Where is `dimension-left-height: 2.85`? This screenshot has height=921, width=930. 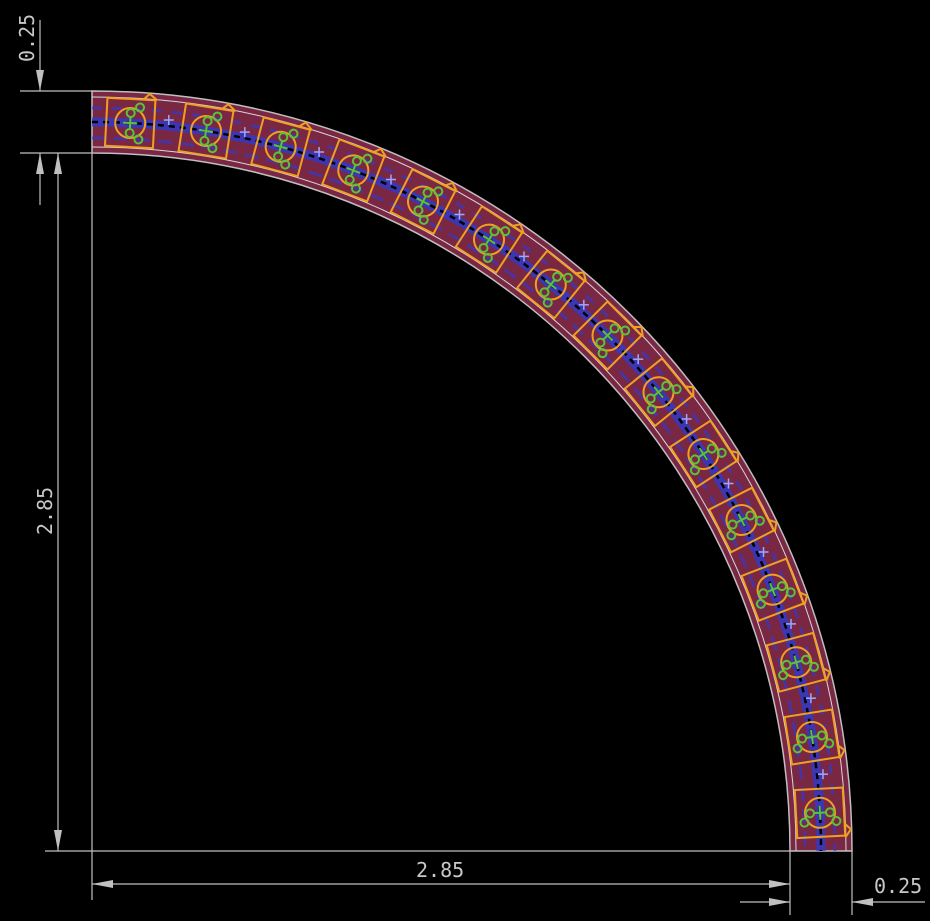 dimension-left-height: 2.85 is located at coordinates (45, 511).